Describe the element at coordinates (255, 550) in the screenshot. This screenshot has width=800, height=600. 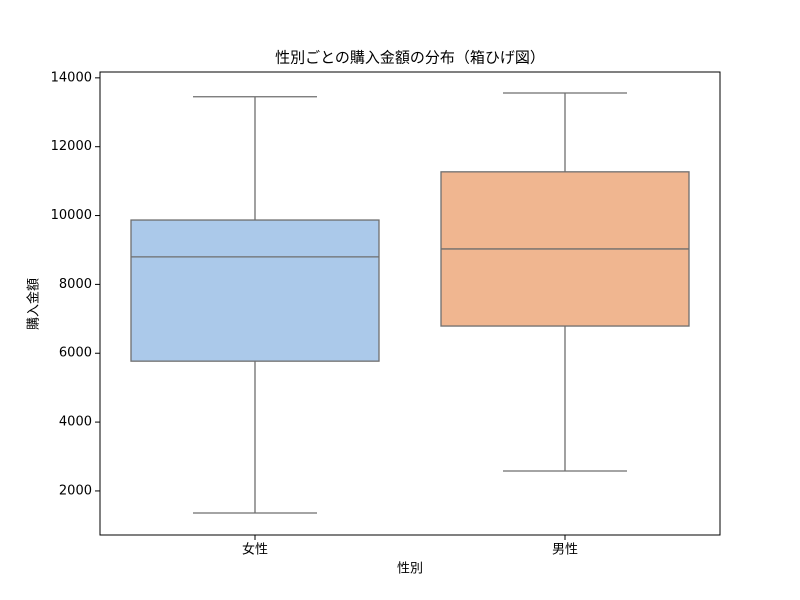
I see `x-tick-label: 女性` at that location.